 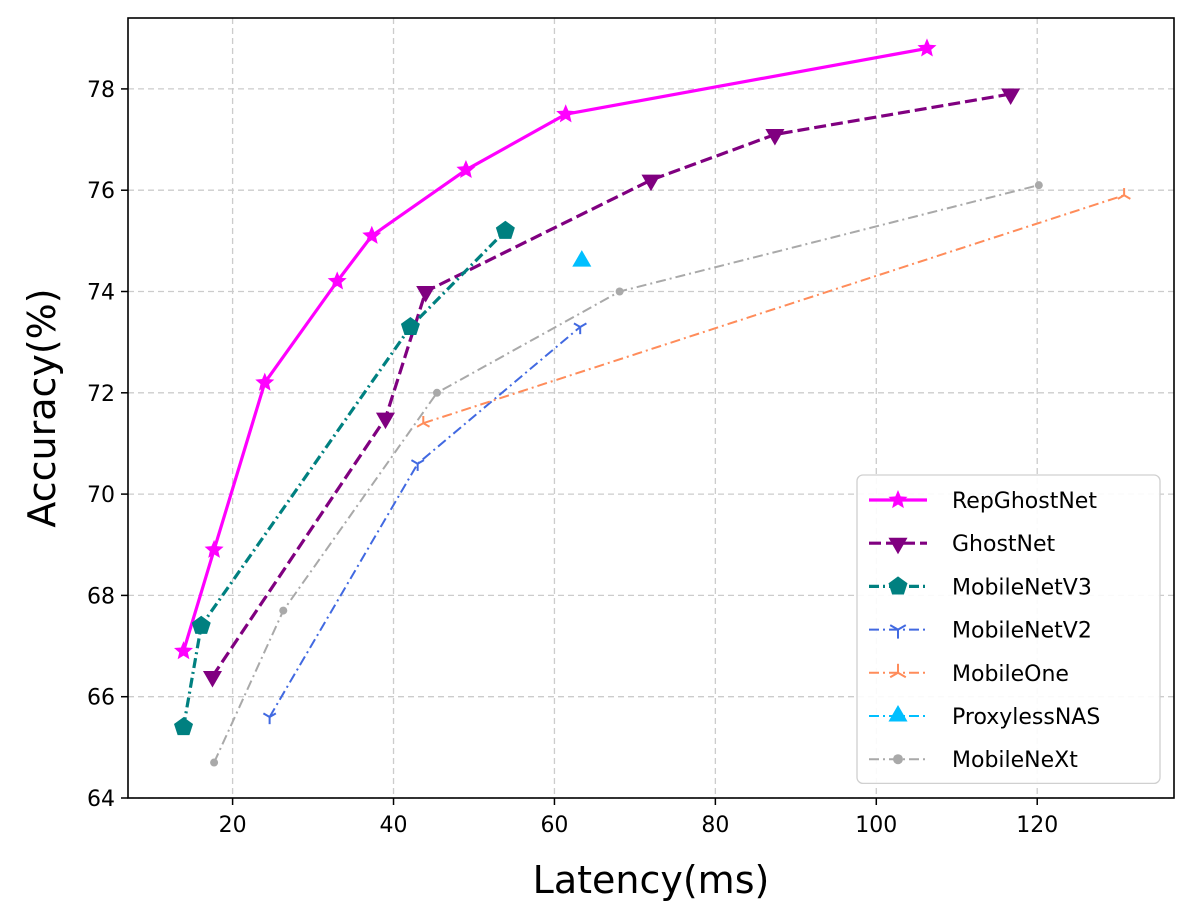 I want to click on series-line-mobileone, so click(x=773, y=309).